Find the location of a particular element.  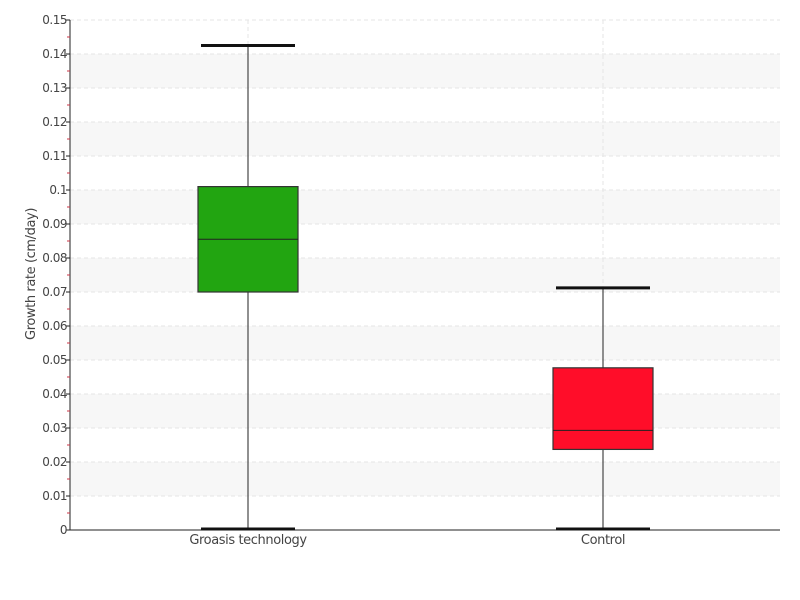

y-tick-label: 0.02 is located at coordinates (54, 462).